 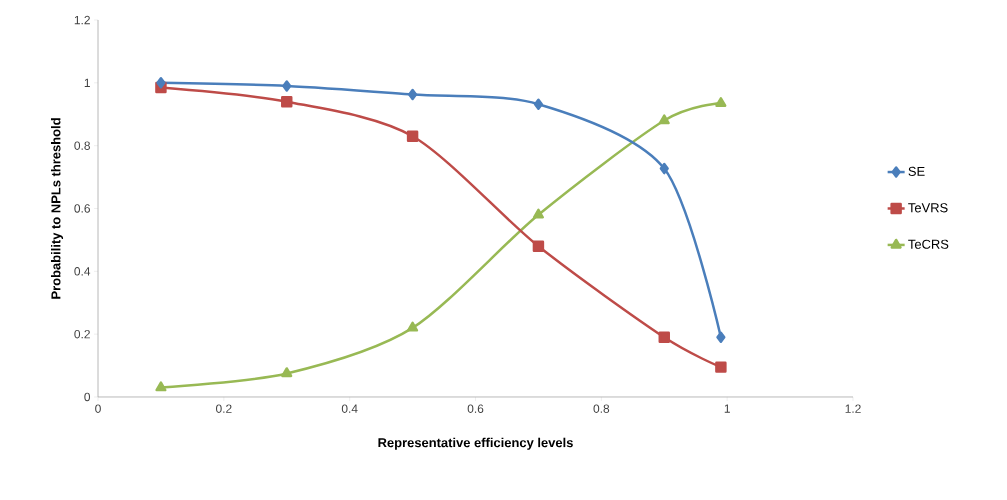 I want to click on legend-label: SE, so click(x=916, y=171).